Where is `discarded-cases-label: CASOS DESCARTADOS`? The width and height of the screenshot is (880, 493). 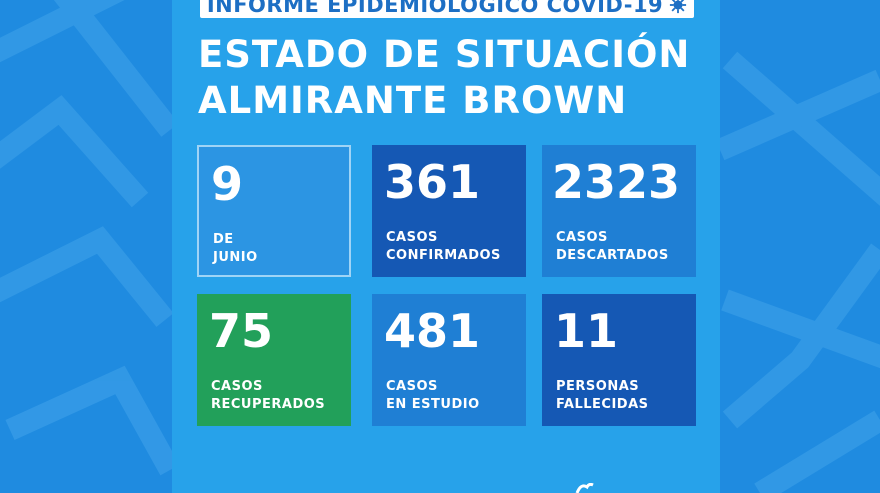 discarded-cases-label: CASOS DESCARTADOS is located at coordinates (612, 247).